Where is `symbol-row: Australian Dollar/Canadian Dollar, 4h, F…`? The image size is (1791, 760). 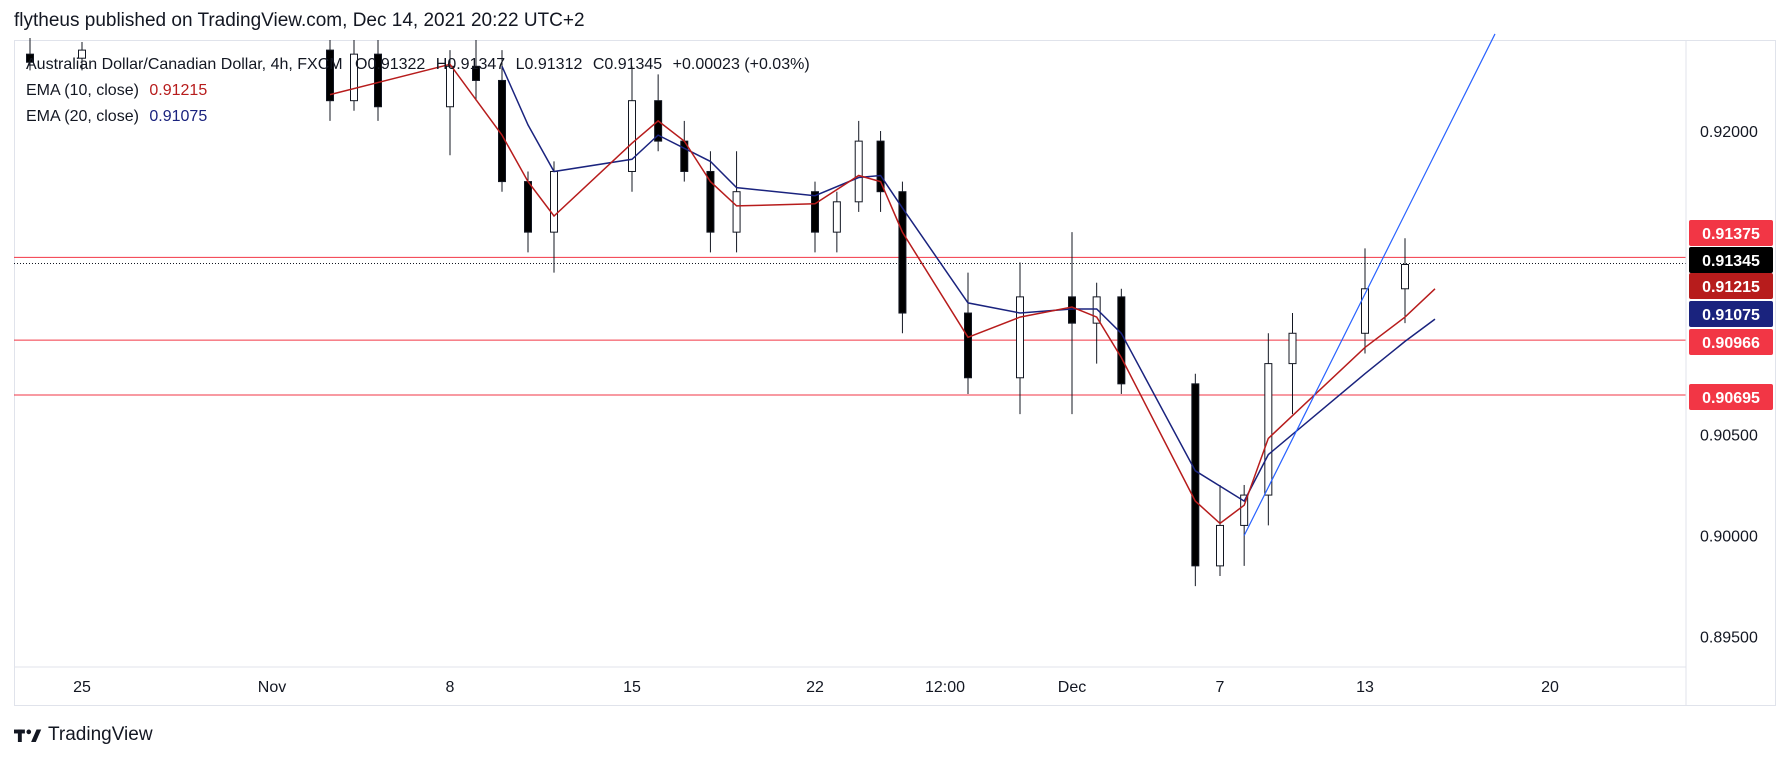
symbol-row: Australian Dollar/Canadian Dollar, 4h, F… is located at coordinates (421, 65).